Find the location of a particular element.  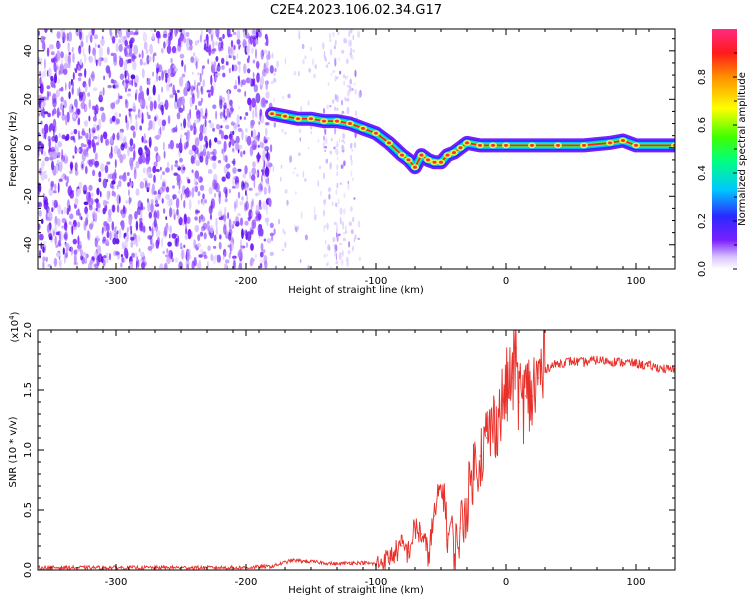

snr-ylabel: SNR (10 * v/v) is located at coordinates (13, 451).